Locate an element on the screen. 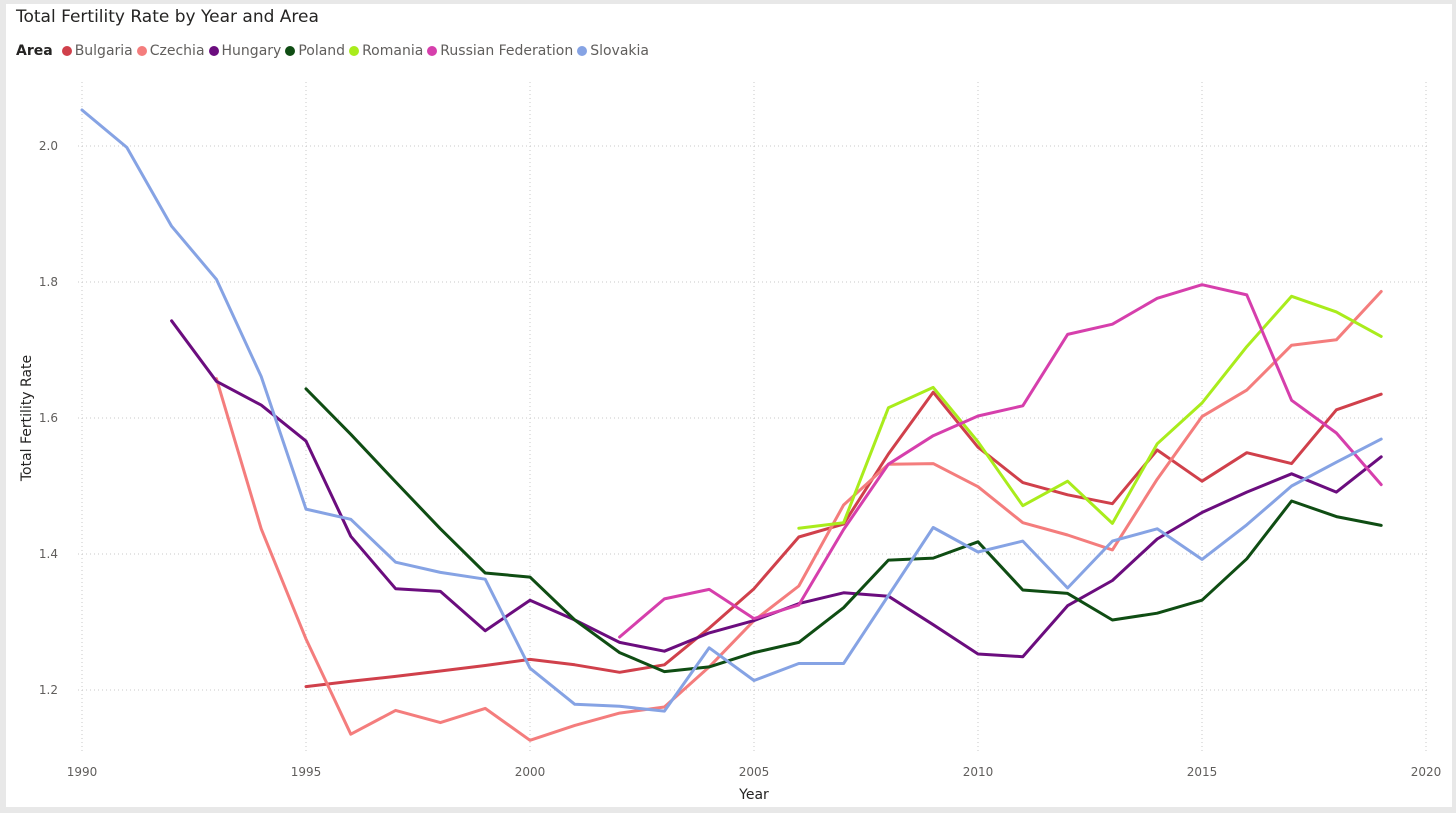 Image resolution: width=1456 pixels, height=813 pixels. legend-item-russian-federation: Russian Federation is located at coordinates (500, 51).